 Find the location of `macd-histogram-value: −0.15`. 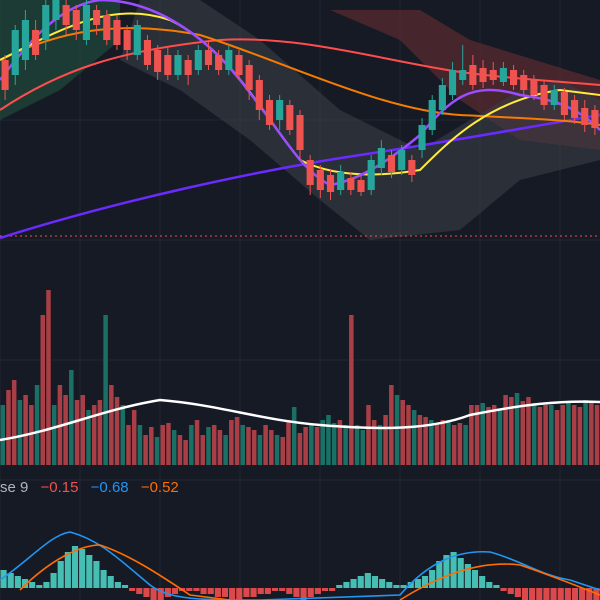

macd-histogram-value: −0.15 is located at coordinates (59, 487).